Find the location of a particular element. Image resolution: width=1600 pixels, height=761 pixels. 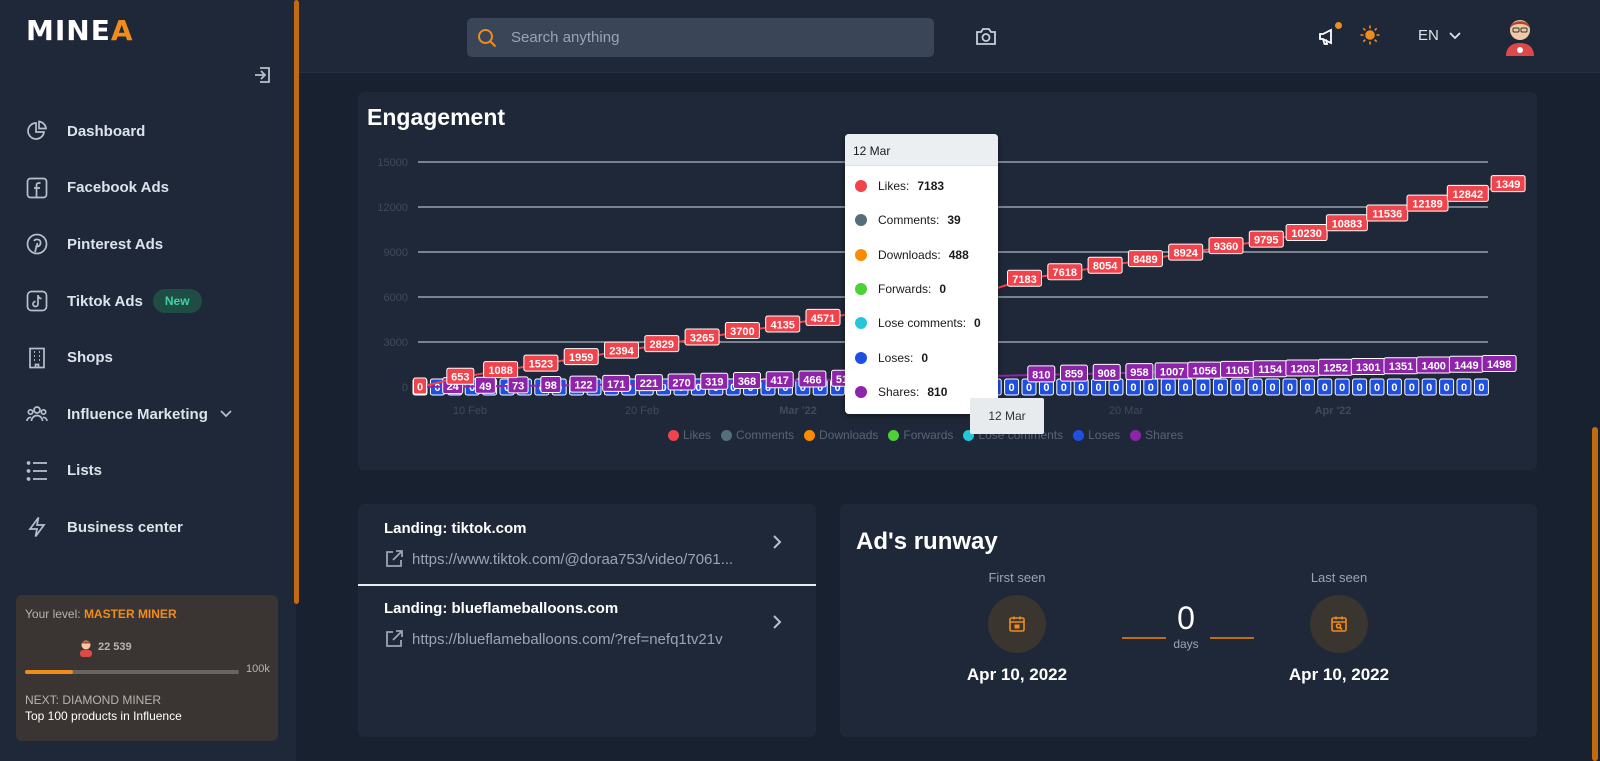

next-level: NEXT: DIAMOND MINER is located at coordinates (93, 700).